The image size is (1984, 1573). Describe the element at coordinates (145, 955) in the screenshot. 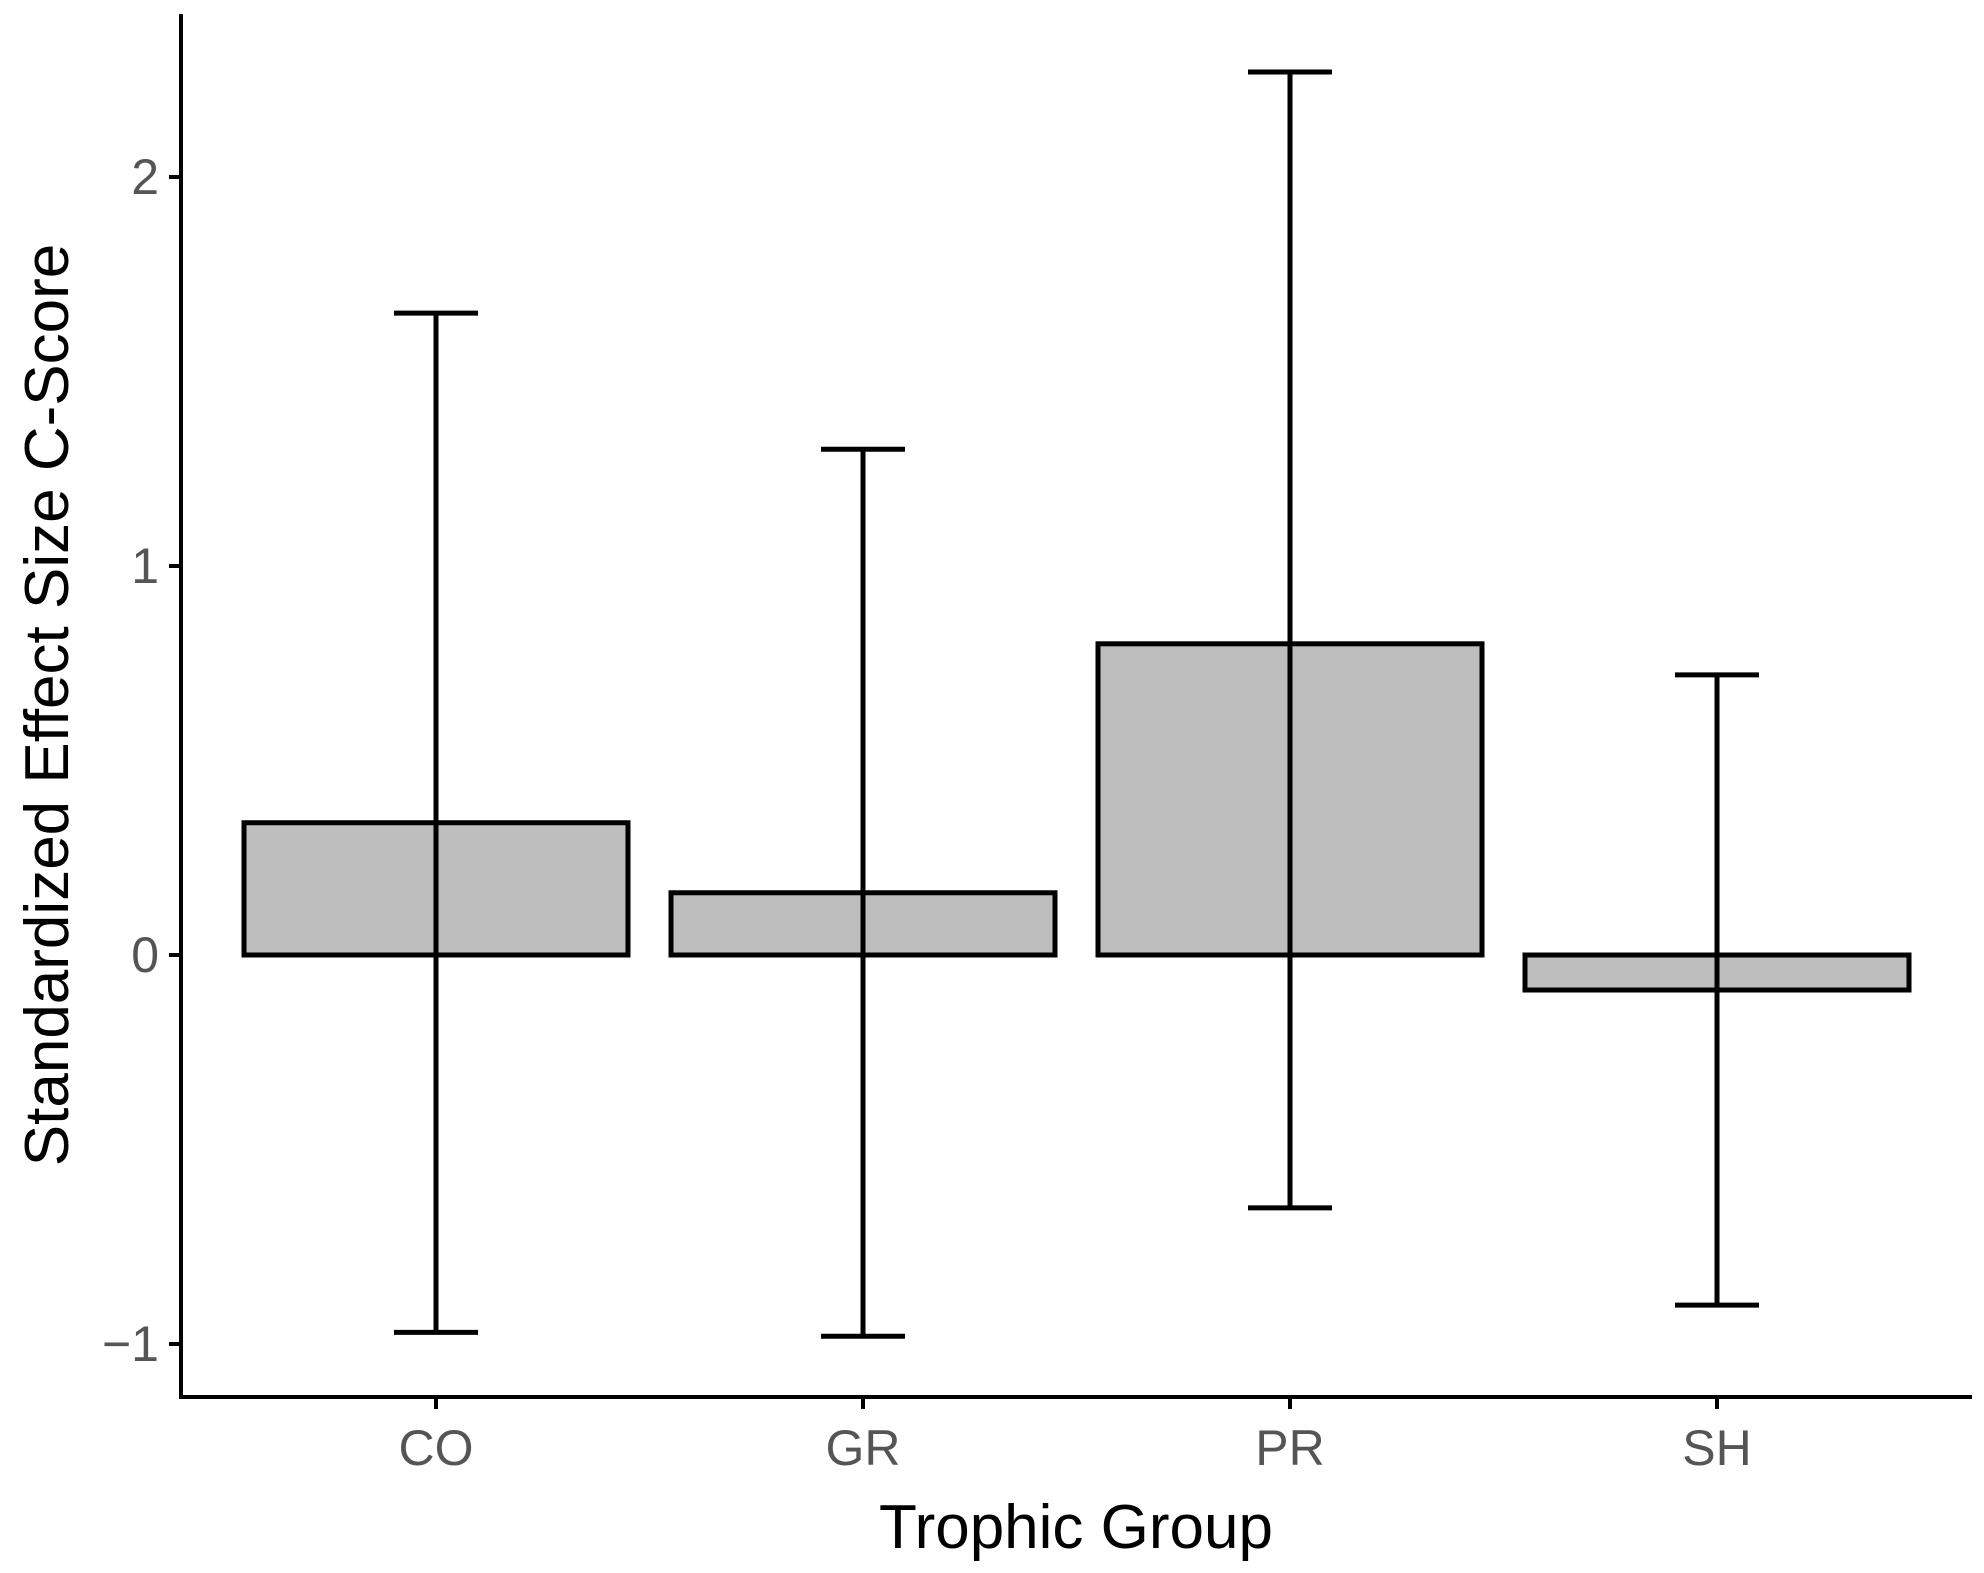

I see `y-tick-label-1: 0` at that location.